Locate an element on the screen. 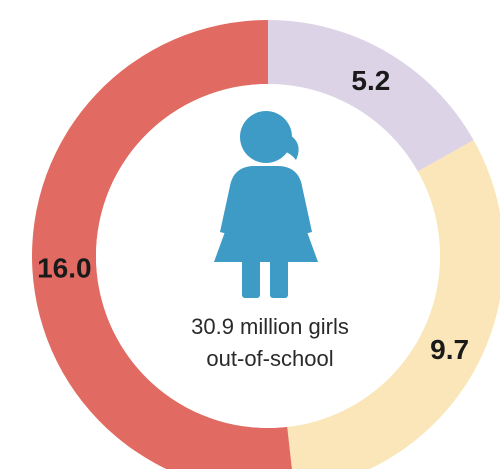 This screenshot has height=469, width=500. donut-slice-5.2 is located at coordinates (371, 96).